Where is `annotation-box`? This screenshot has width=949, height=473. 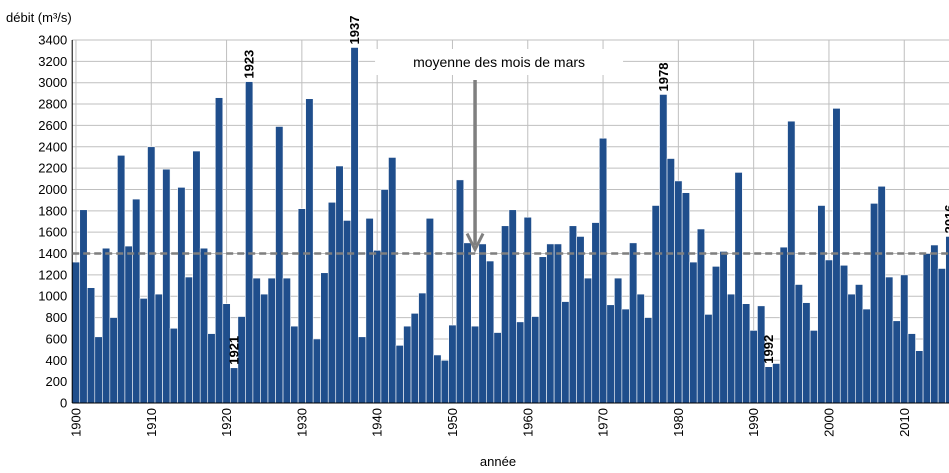
annotation-box is located at coordinates (499, 62).